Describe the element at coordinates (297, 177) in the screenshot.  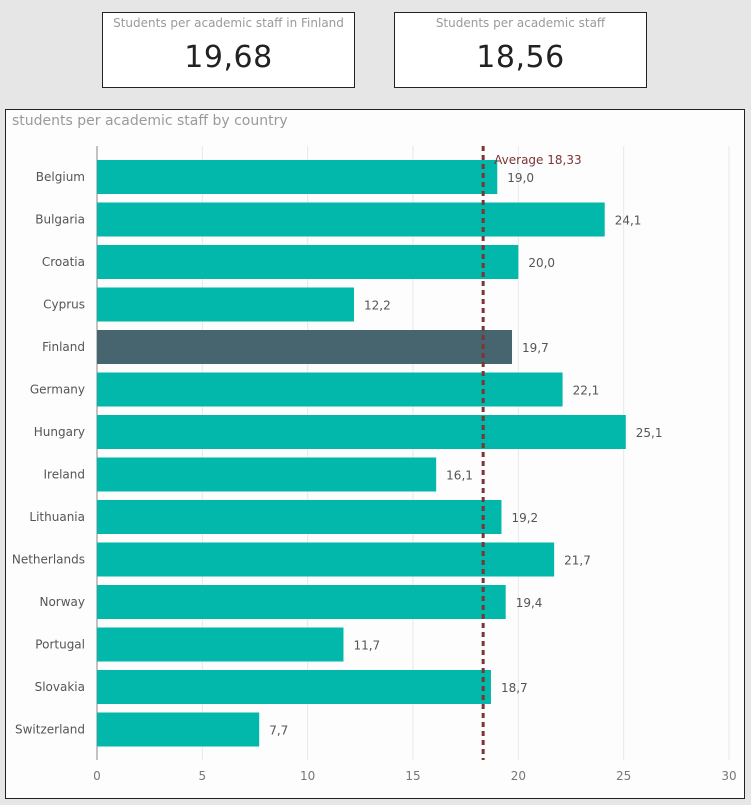
I see `bar-belgium` at that location.